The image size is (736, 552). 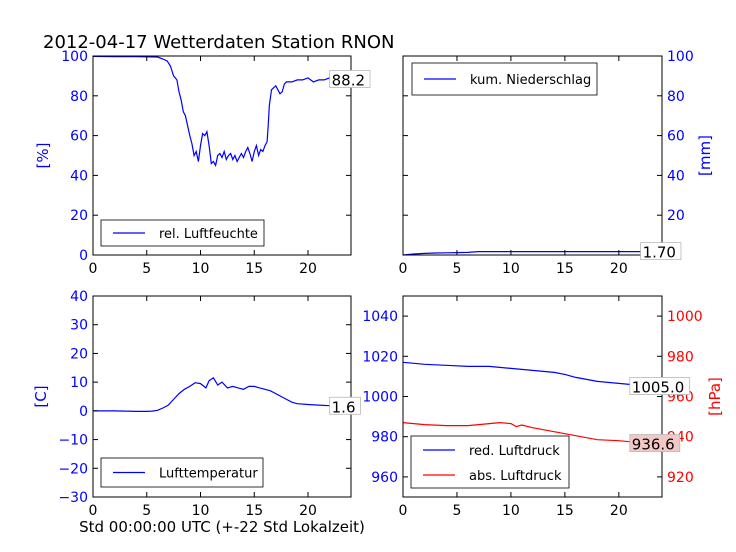 What do you see at coordinates (380, 317) in the screenshot?
I see `y-tick-label: 1040` at bounding box center [380, 317].